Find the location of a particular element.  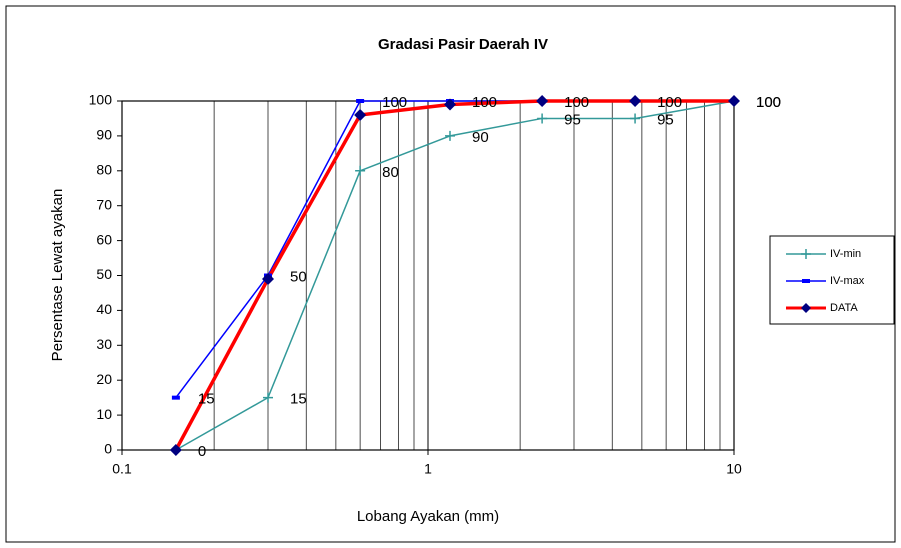

y-tick-label: 10 is located at coordinates (104, 414).